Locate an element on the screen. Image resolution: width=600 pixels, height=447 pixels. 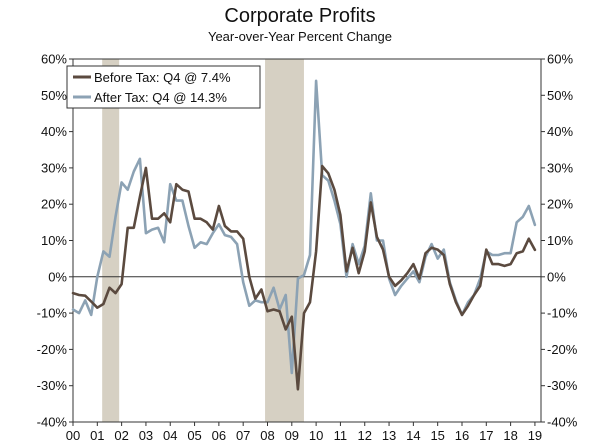
chart-title: Corporate Profits is located at coordinates (299, 16).